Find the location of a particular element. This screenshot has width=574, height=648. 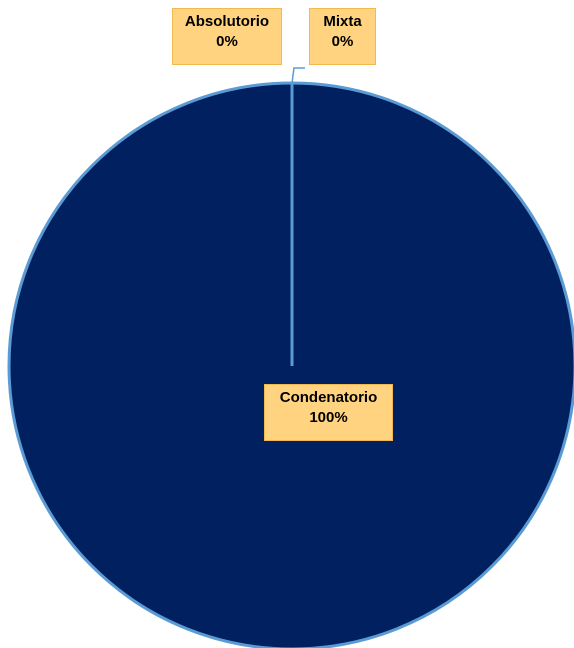

data-label-mixta: Mixta 0% is located at coordinates (342, 36).